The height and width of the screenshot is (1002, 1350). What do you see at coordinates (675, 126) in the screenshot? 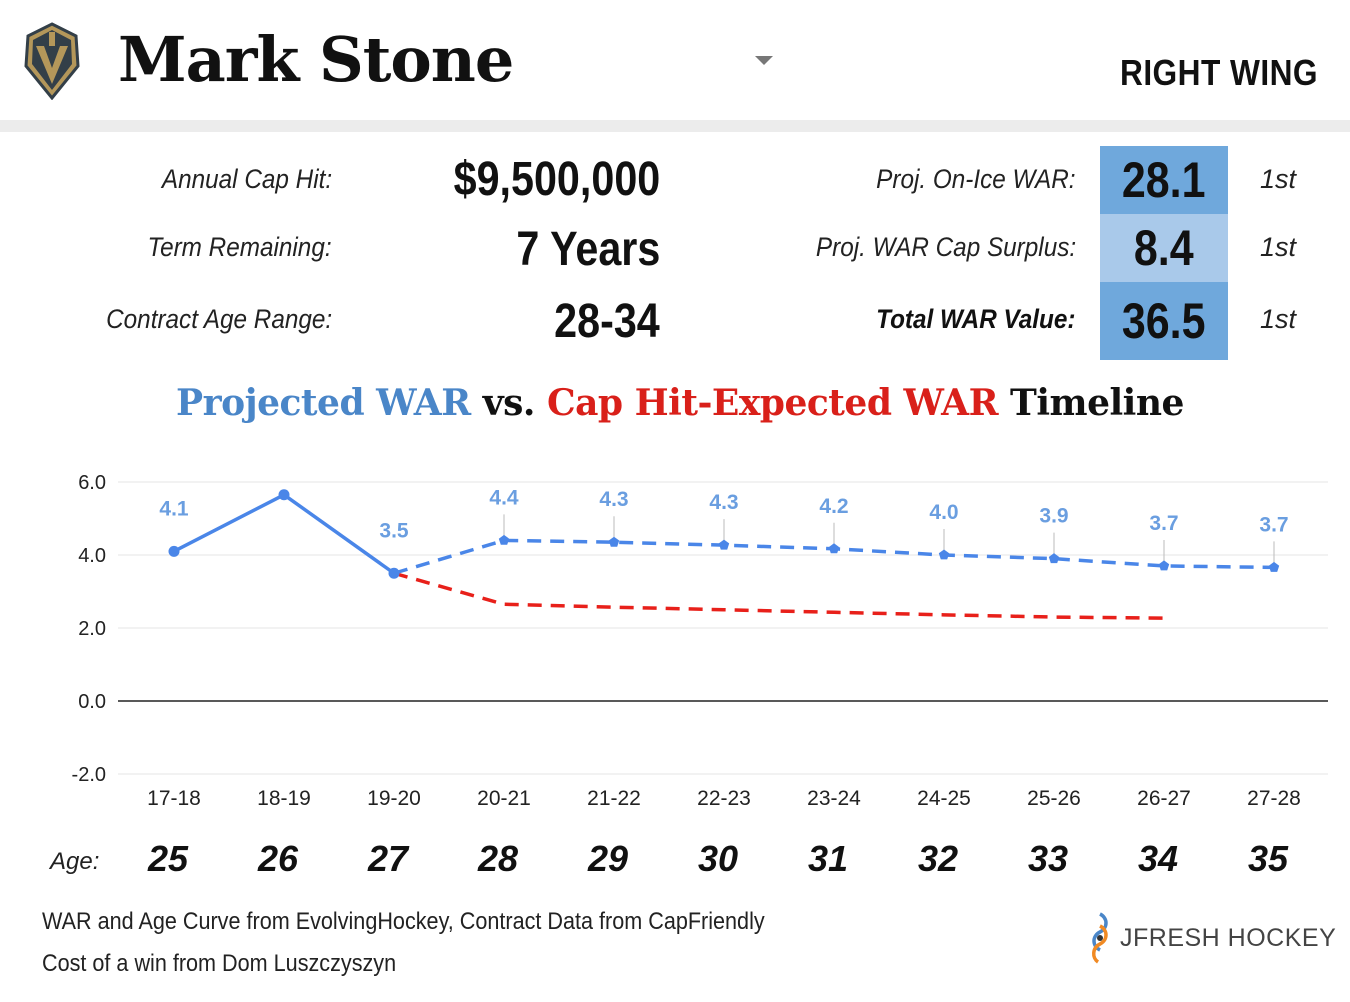
I see `header-divider` at bounding box center [675, 126].